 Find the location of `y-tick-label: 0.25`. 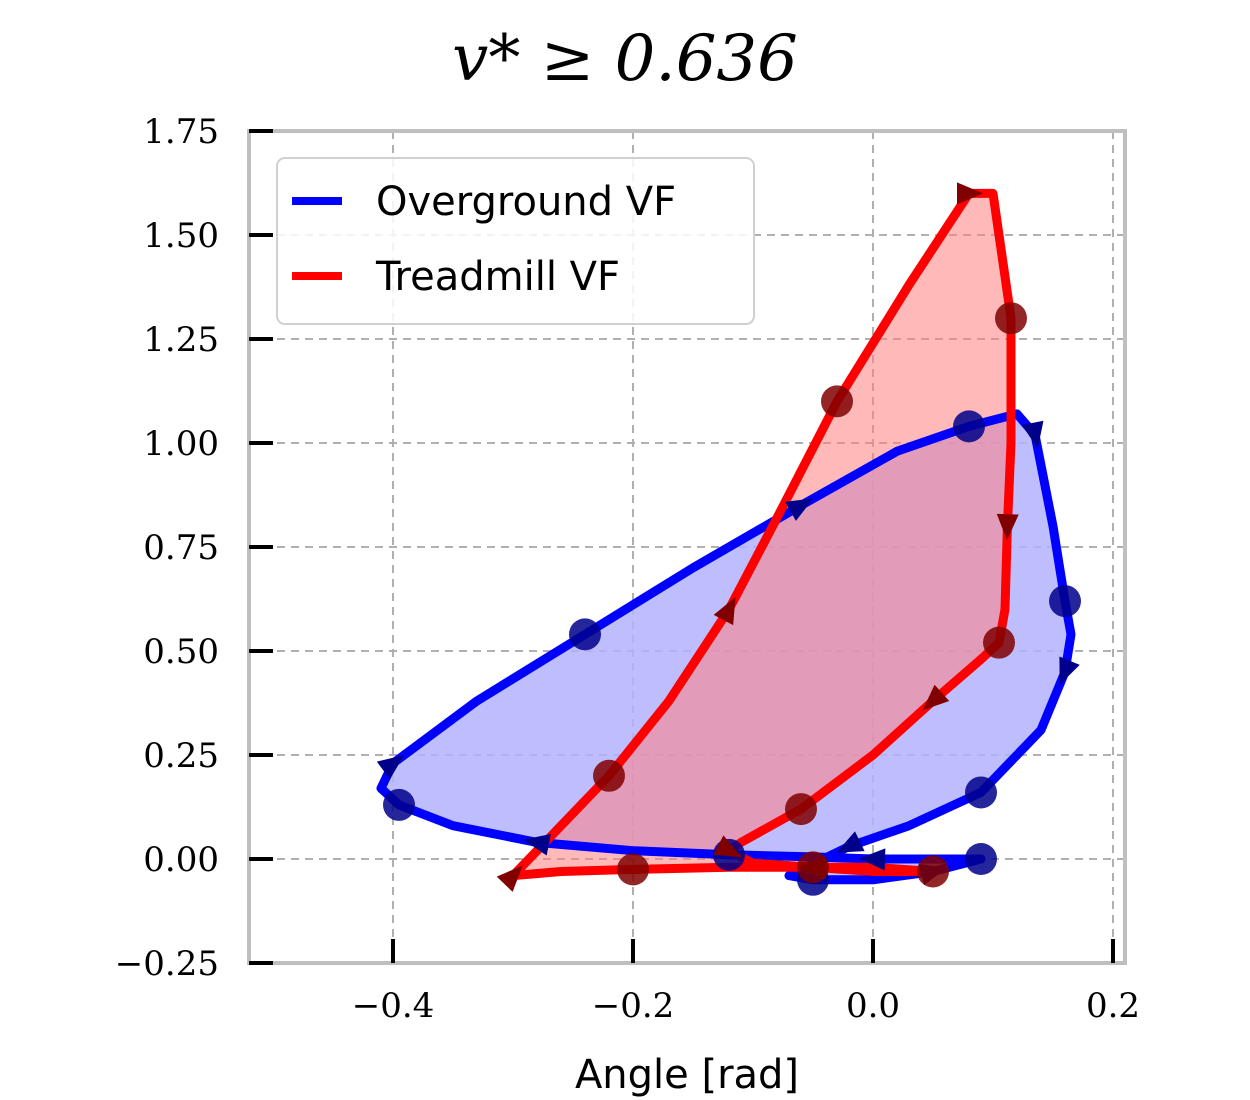

y-tick-label: 0.25 is located at coordinates (181, 756).